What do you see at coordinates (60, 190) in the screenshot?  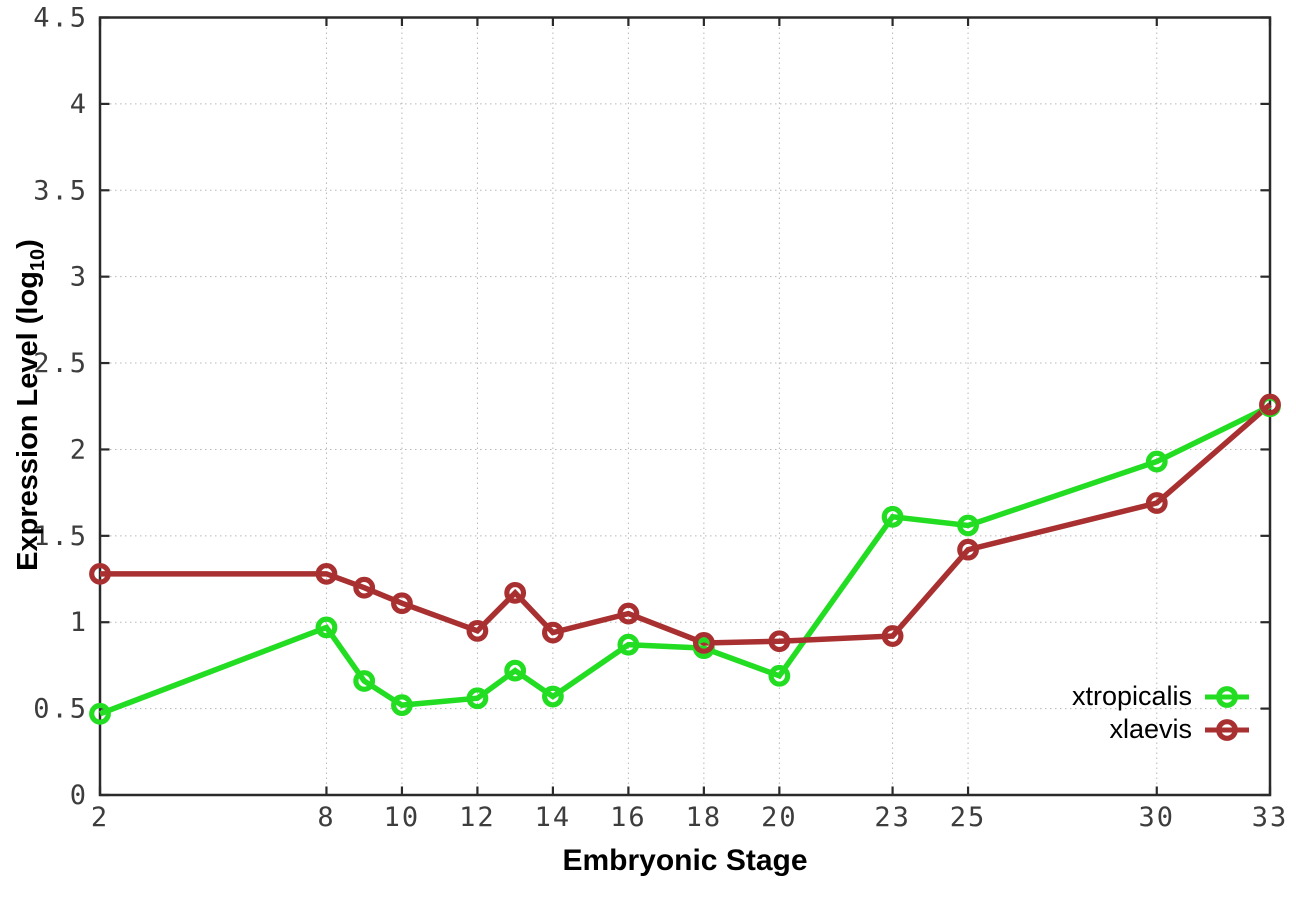 I see `y-tick-label: 3.5` at bounding box center [60, 190].